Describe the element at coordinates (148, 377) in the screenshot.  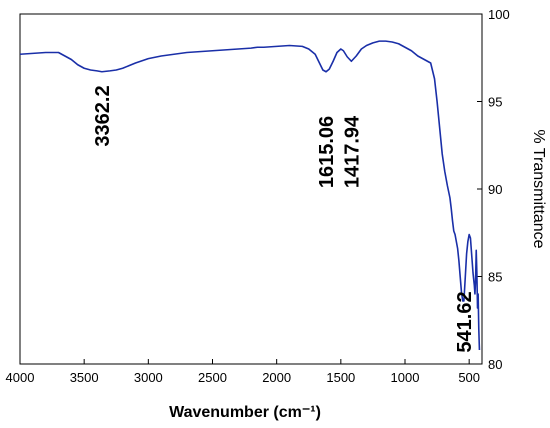
I see `x-tick-label: 3000` at that location.